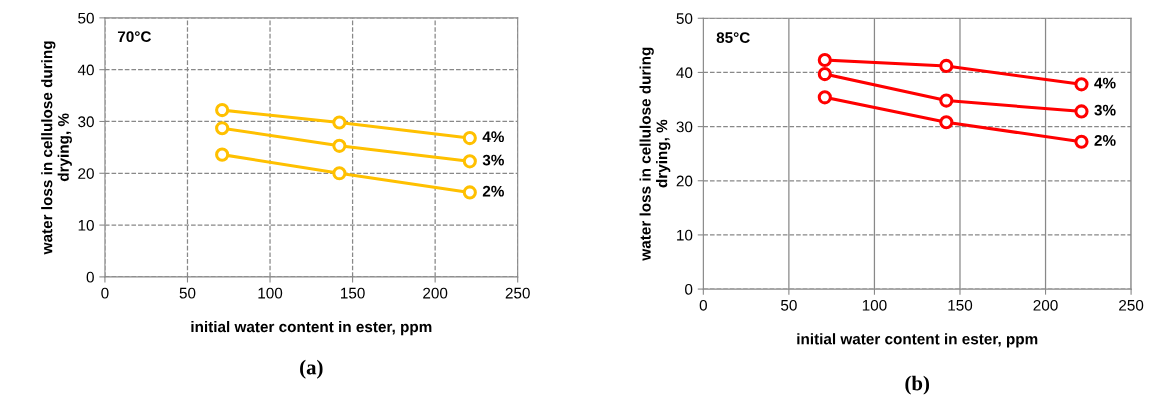 The height and width of the screenshot is (406, 1153). What do you see at coordinates (90, 277) in the screenshot?
I see `y-tick-label: 0` at bounding box center [90, 277].